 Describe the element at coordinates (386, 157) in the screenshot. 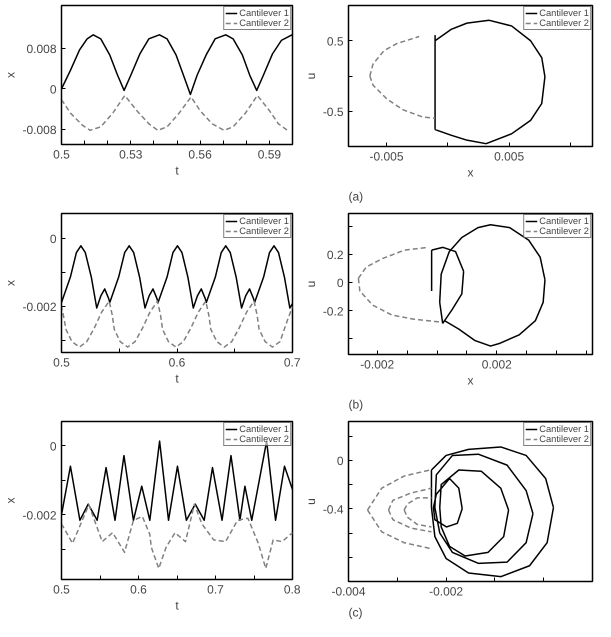

I see `x-tick-label: -0.005` at that location.